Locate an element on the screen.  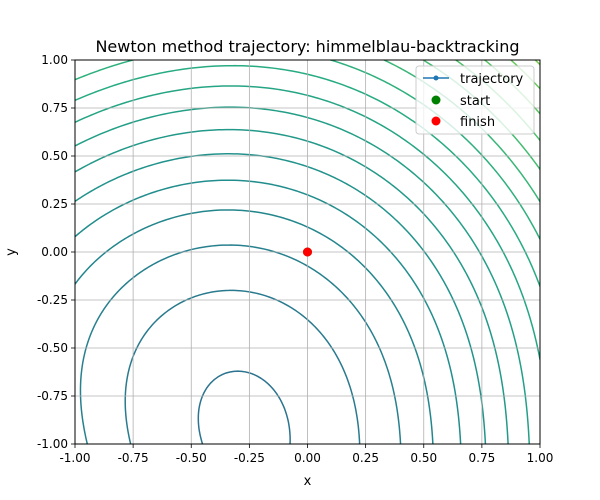
y-tick-label: 0.75 is located at coordinates (54, 108).